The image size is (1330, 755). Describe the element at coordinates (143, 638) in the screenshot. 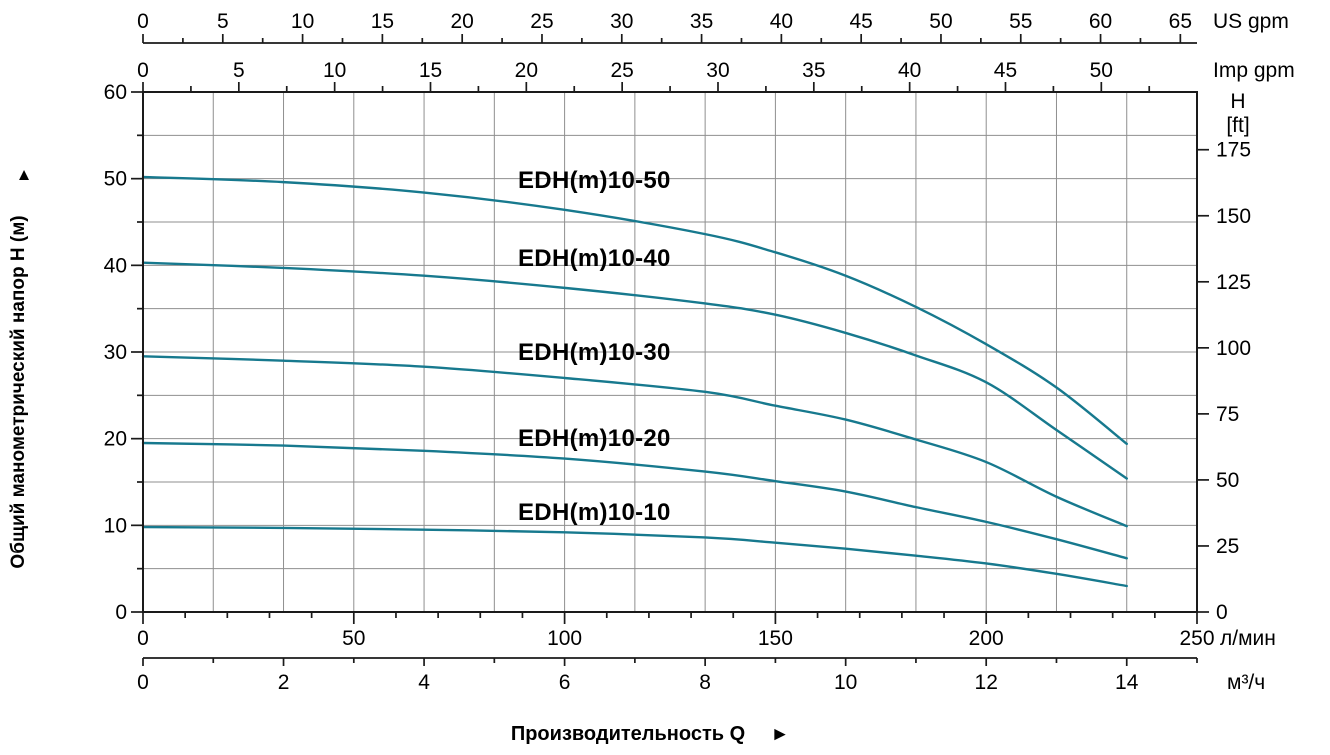

I see `lpm-tick-label: 0` at that location.